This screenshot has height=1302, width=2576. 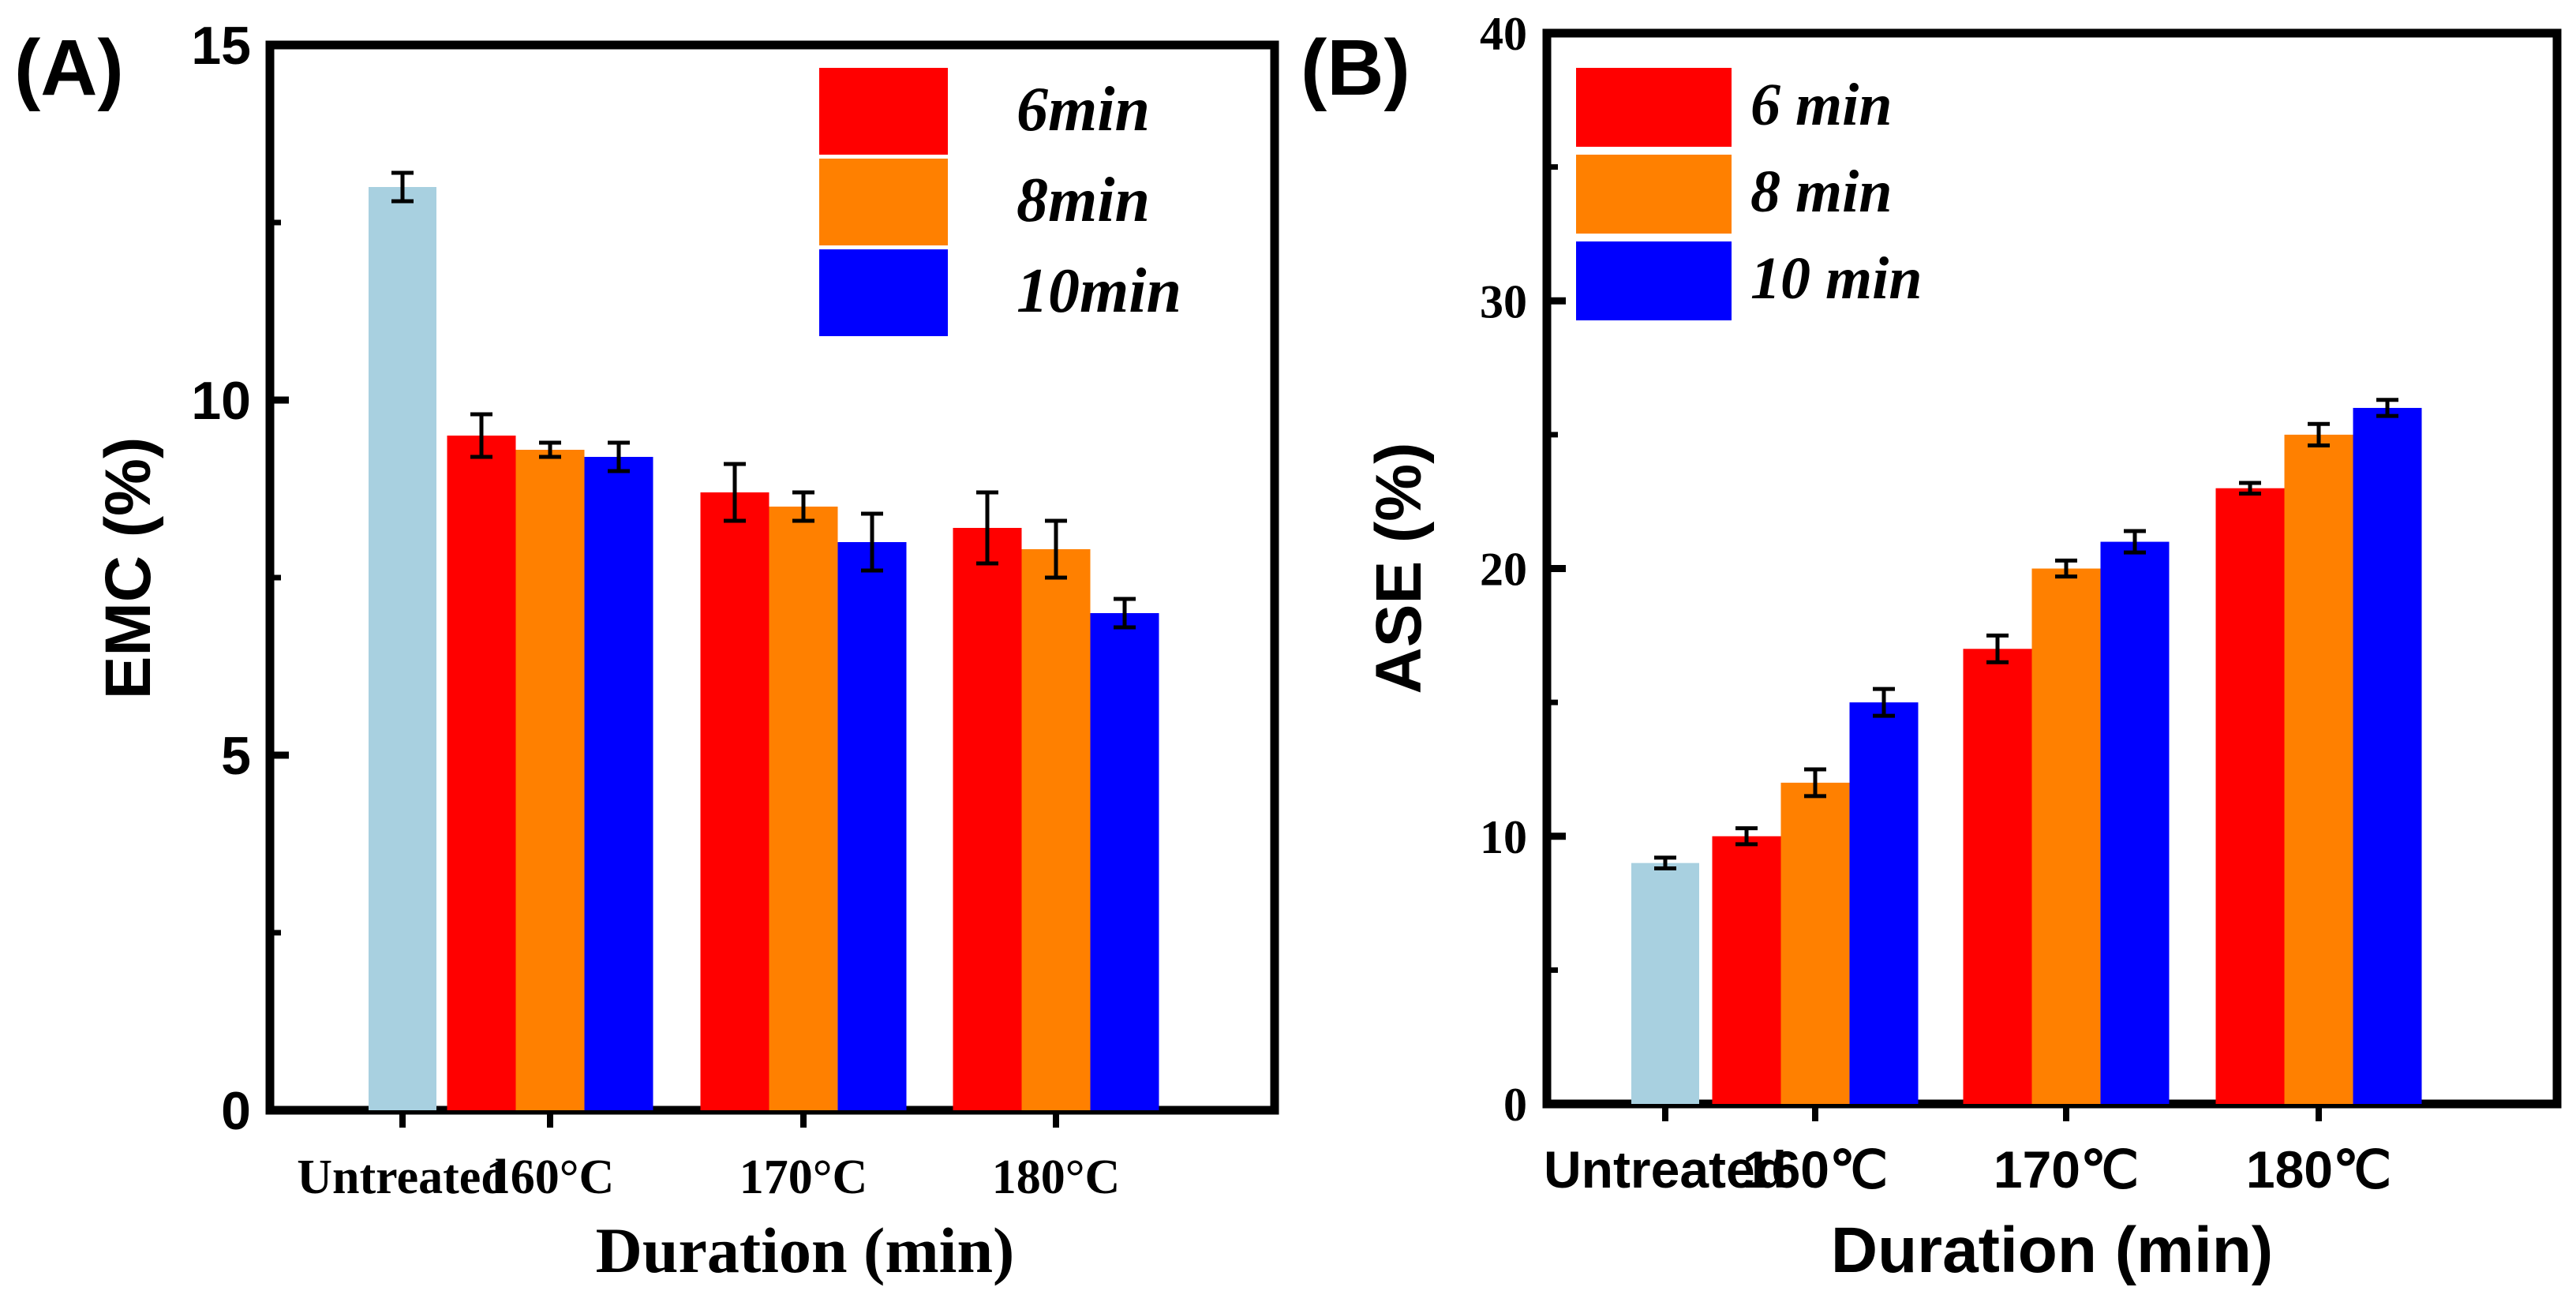 What do you see at coordinates (128, 568) in the screenshot?
I see `panel-a-y-axis-title: EMC (%)` at bounding box center [128, 568].